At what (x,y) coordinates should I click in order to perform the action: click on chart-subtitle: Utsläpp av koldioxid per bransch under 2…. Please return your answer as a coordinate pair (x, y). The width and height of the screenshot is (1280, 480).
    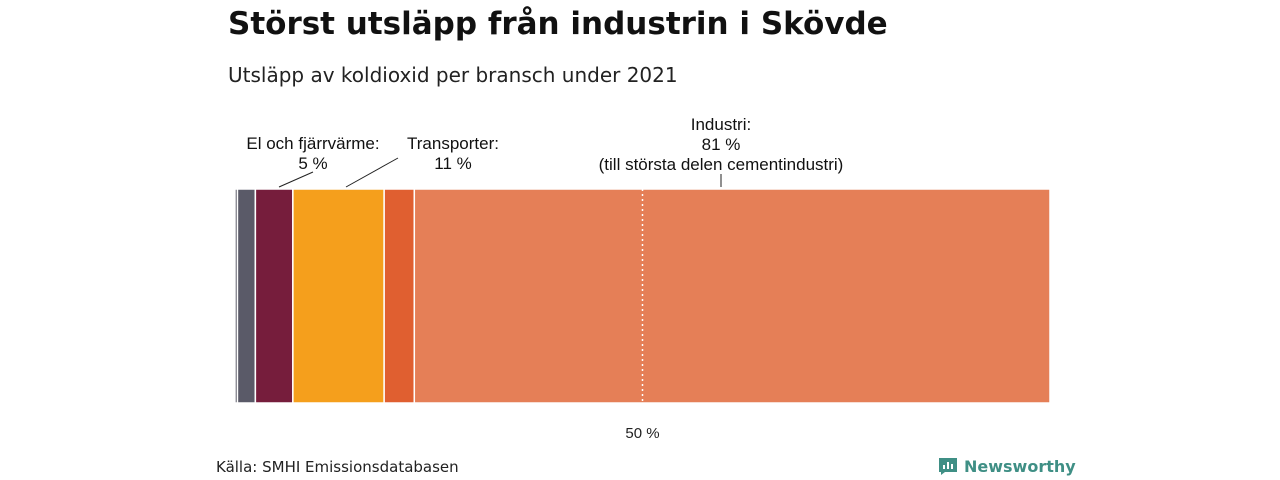
    Looking at the image, I should click on (453, 75).